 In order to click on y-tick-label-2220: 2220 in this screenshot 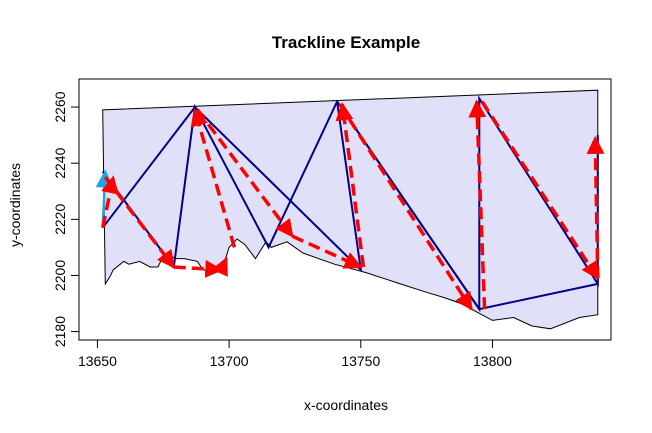, I will do `click(60, 219)`.